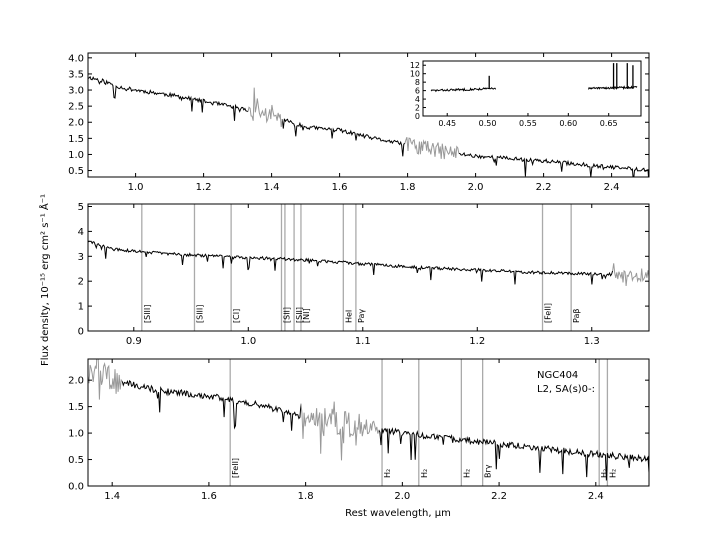 This screenshot has width=720, height=540. Describe the element at coordinates (528, 123) in the screenshot. I see `inset-x-tick-label: 0.55` at that location.